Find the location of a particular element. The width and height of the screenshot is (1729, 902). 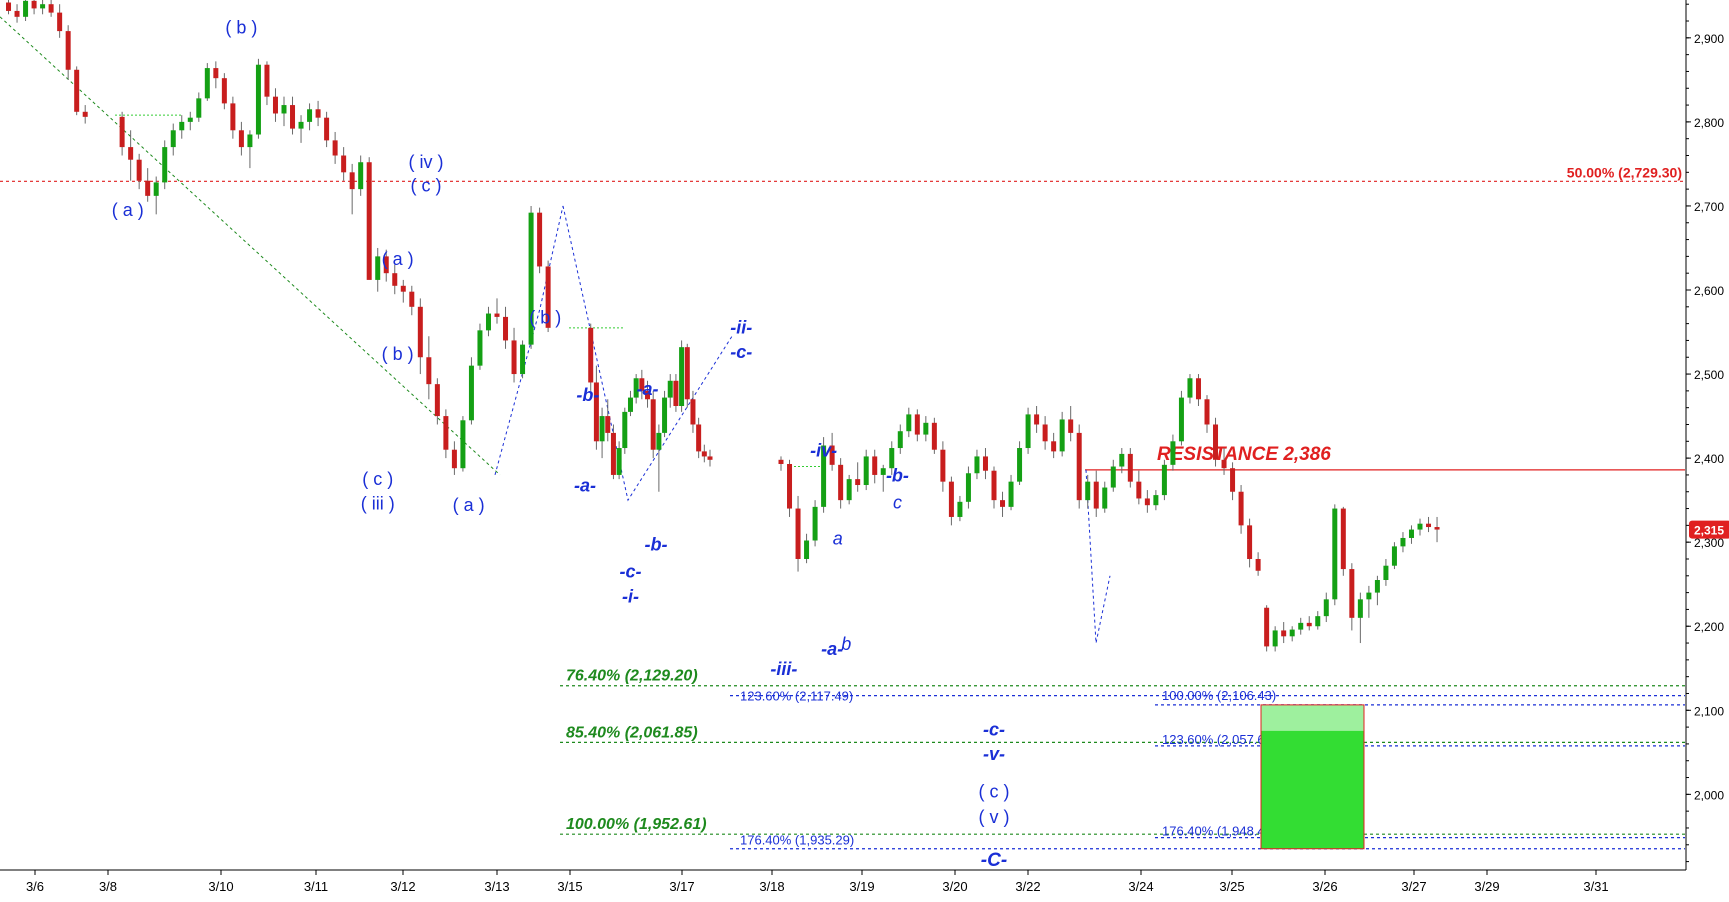

y-tick-label: 2,900 is located at coordinates (1709, 39).